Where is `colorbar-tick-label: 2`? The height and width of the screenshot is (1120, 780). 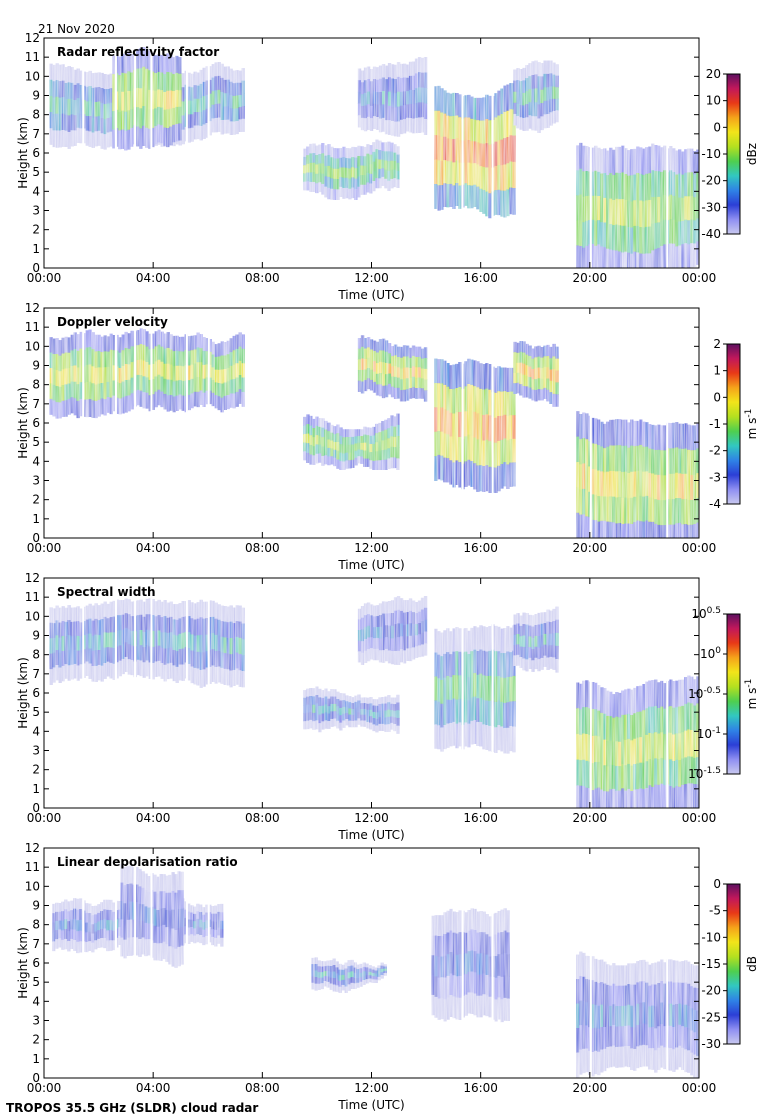 colorbar-tick-label: 2 is located at coordinates (717, 344).